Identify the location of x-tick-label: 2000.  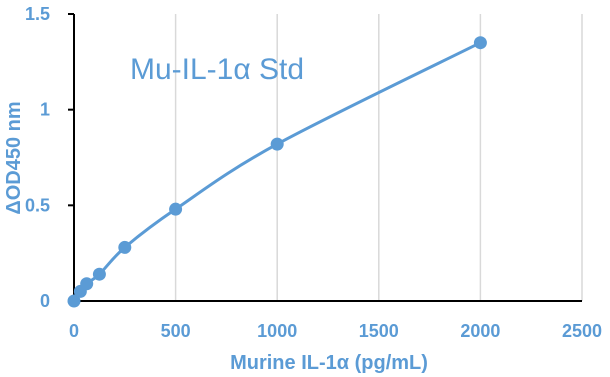
(480, 331).